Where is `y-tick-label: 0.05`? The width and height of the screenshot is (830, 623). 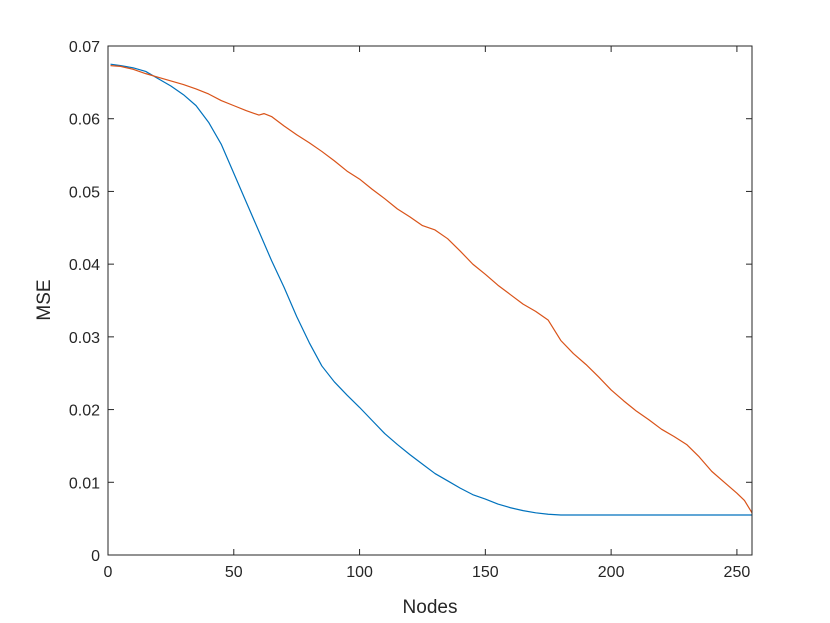
y-tick-label: 0.05 is located at coordinates (84, 192).